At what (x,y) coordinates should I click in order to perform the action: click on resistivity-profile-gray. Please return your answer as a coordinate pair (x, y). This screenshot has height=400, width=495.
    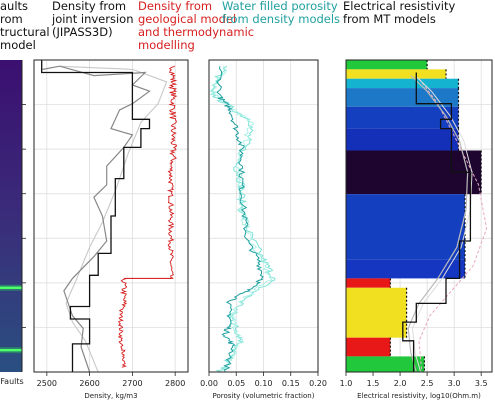
    Looking at the image, I should click on (438, 224).